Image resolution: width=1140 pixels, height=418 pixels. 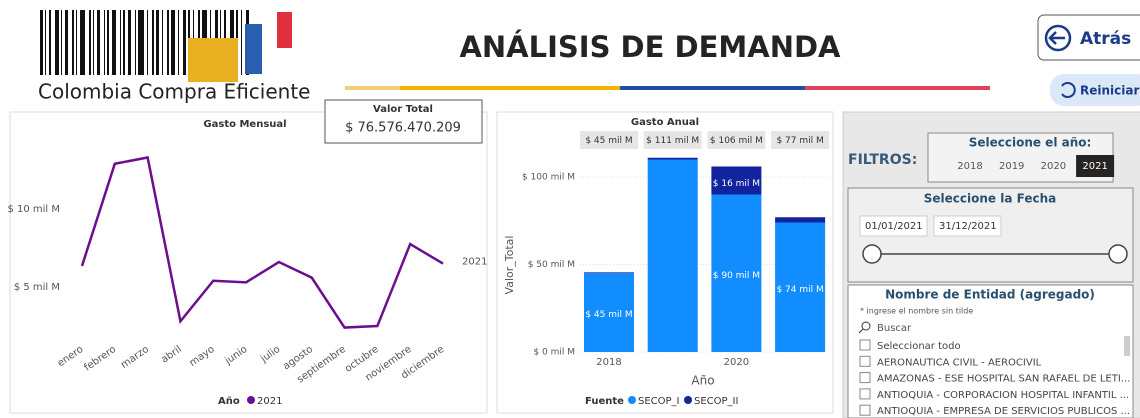 I want to click on entity-title: Nombre de Entidad (agregado), so click(x=990, y=295).